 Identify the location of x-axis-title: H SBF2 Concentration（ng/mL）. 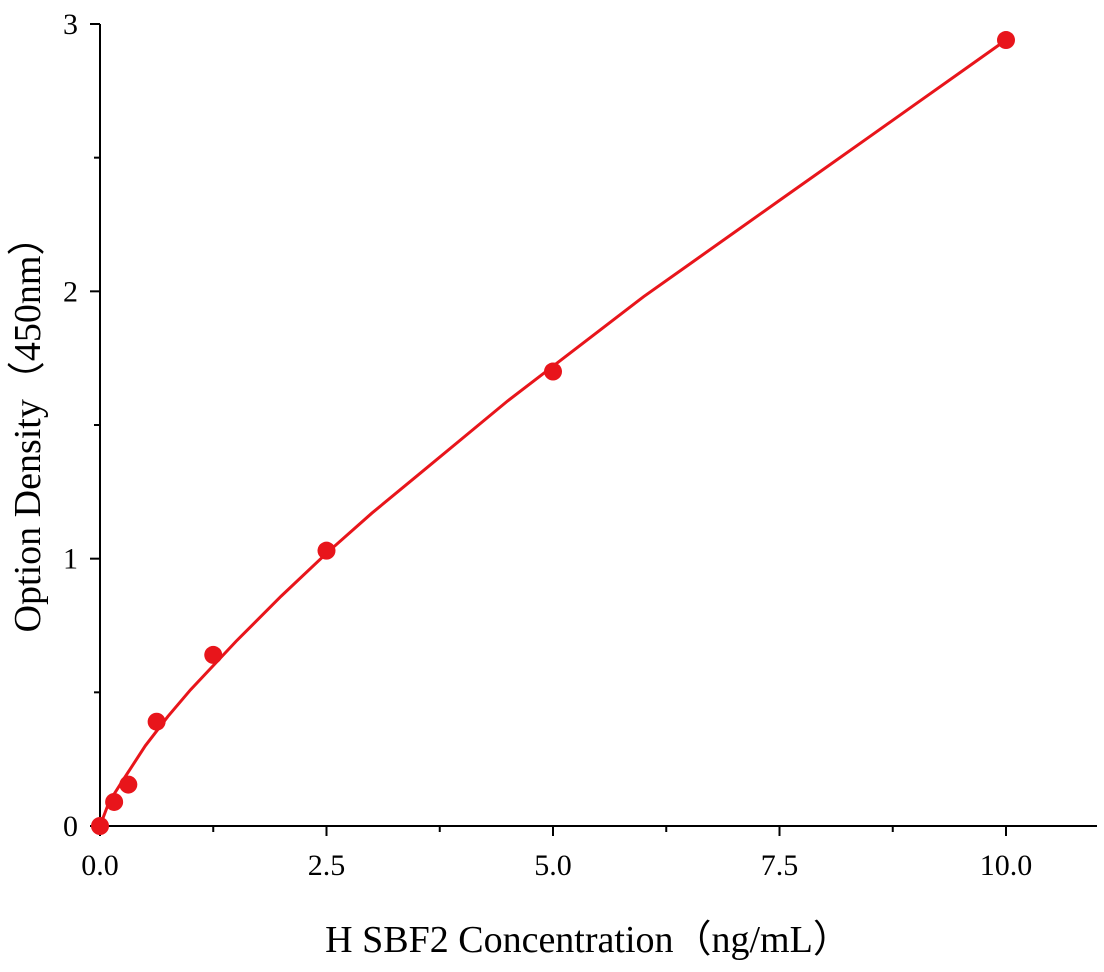
(588, 940).